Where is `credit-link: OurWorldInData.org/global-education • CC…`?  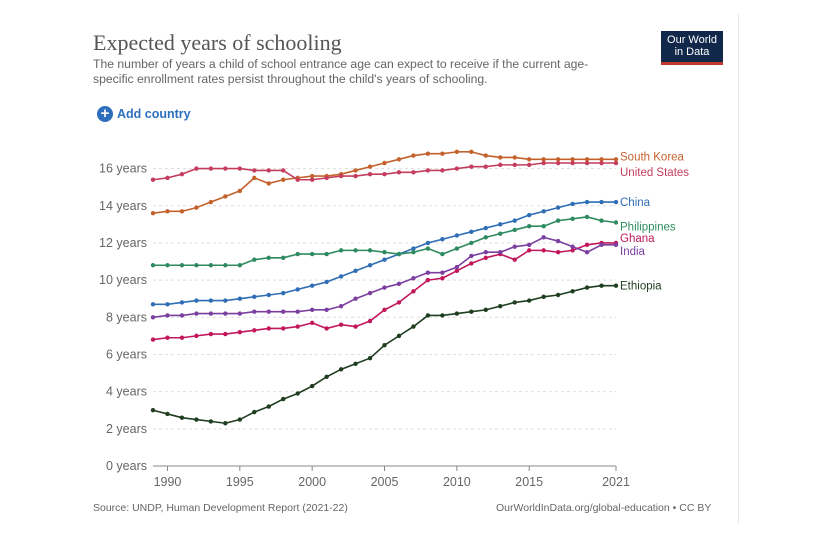 credit-link: OurWorldInData.org/global-education • CC… is located at coordinates (604, 508).